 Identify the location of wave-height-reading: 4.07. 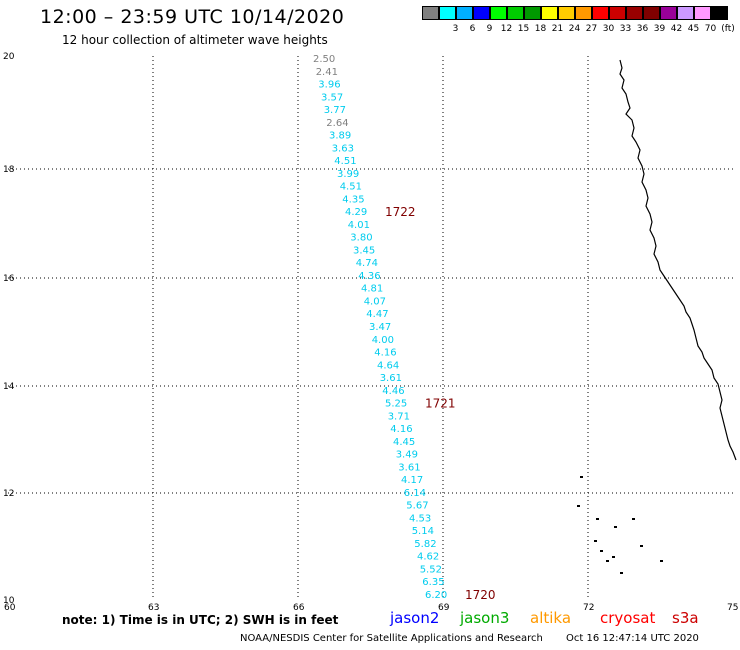
(375, 302).